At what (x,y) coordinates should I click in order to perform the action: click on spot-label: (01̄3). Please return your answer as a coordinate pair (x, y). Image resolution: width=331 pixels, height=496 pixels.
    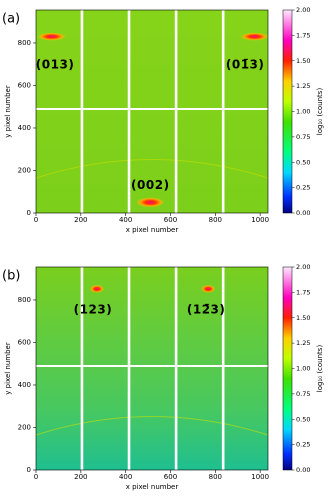
    Looking at the image, I should click on (245, 65).